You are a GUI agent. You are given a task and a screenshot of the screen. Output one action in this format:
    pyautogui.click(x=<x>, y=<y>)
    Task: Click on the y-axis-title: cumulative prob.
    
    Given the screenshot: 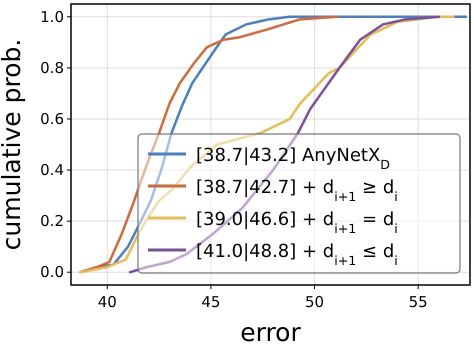 What is the action you would take?
    pyautogui.click(x=13, y=144)
    